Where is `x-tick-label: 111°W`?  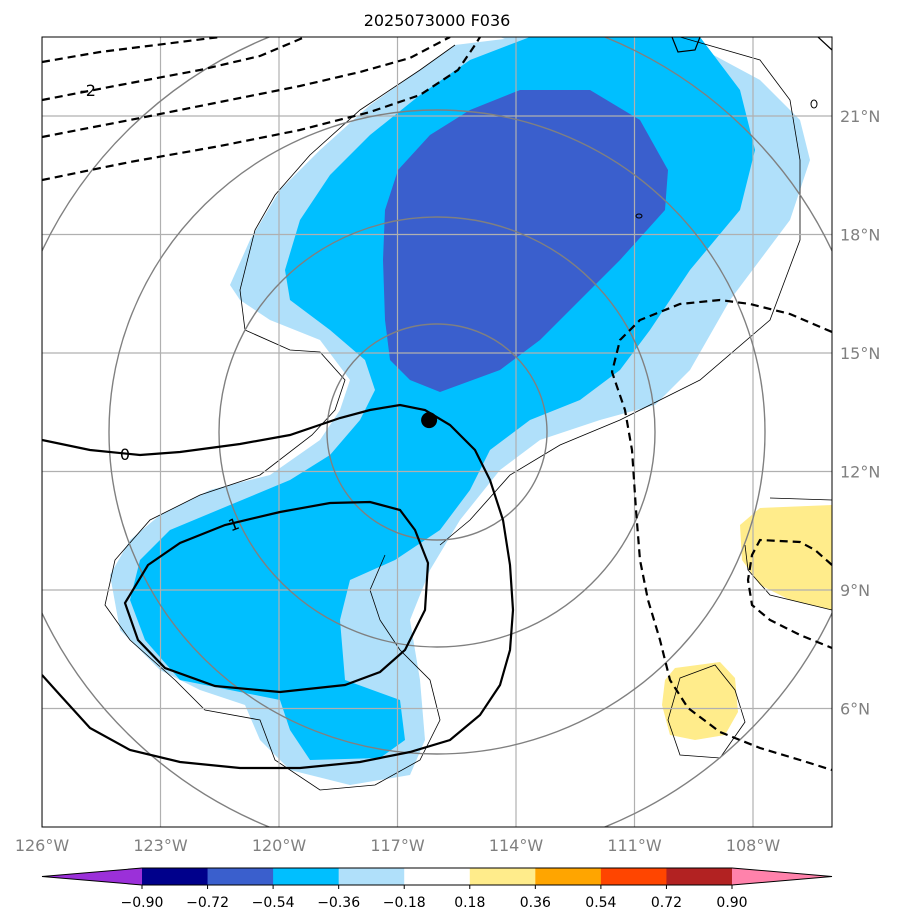 x-tick-label: 111°W is located at coordinates (634, 845).